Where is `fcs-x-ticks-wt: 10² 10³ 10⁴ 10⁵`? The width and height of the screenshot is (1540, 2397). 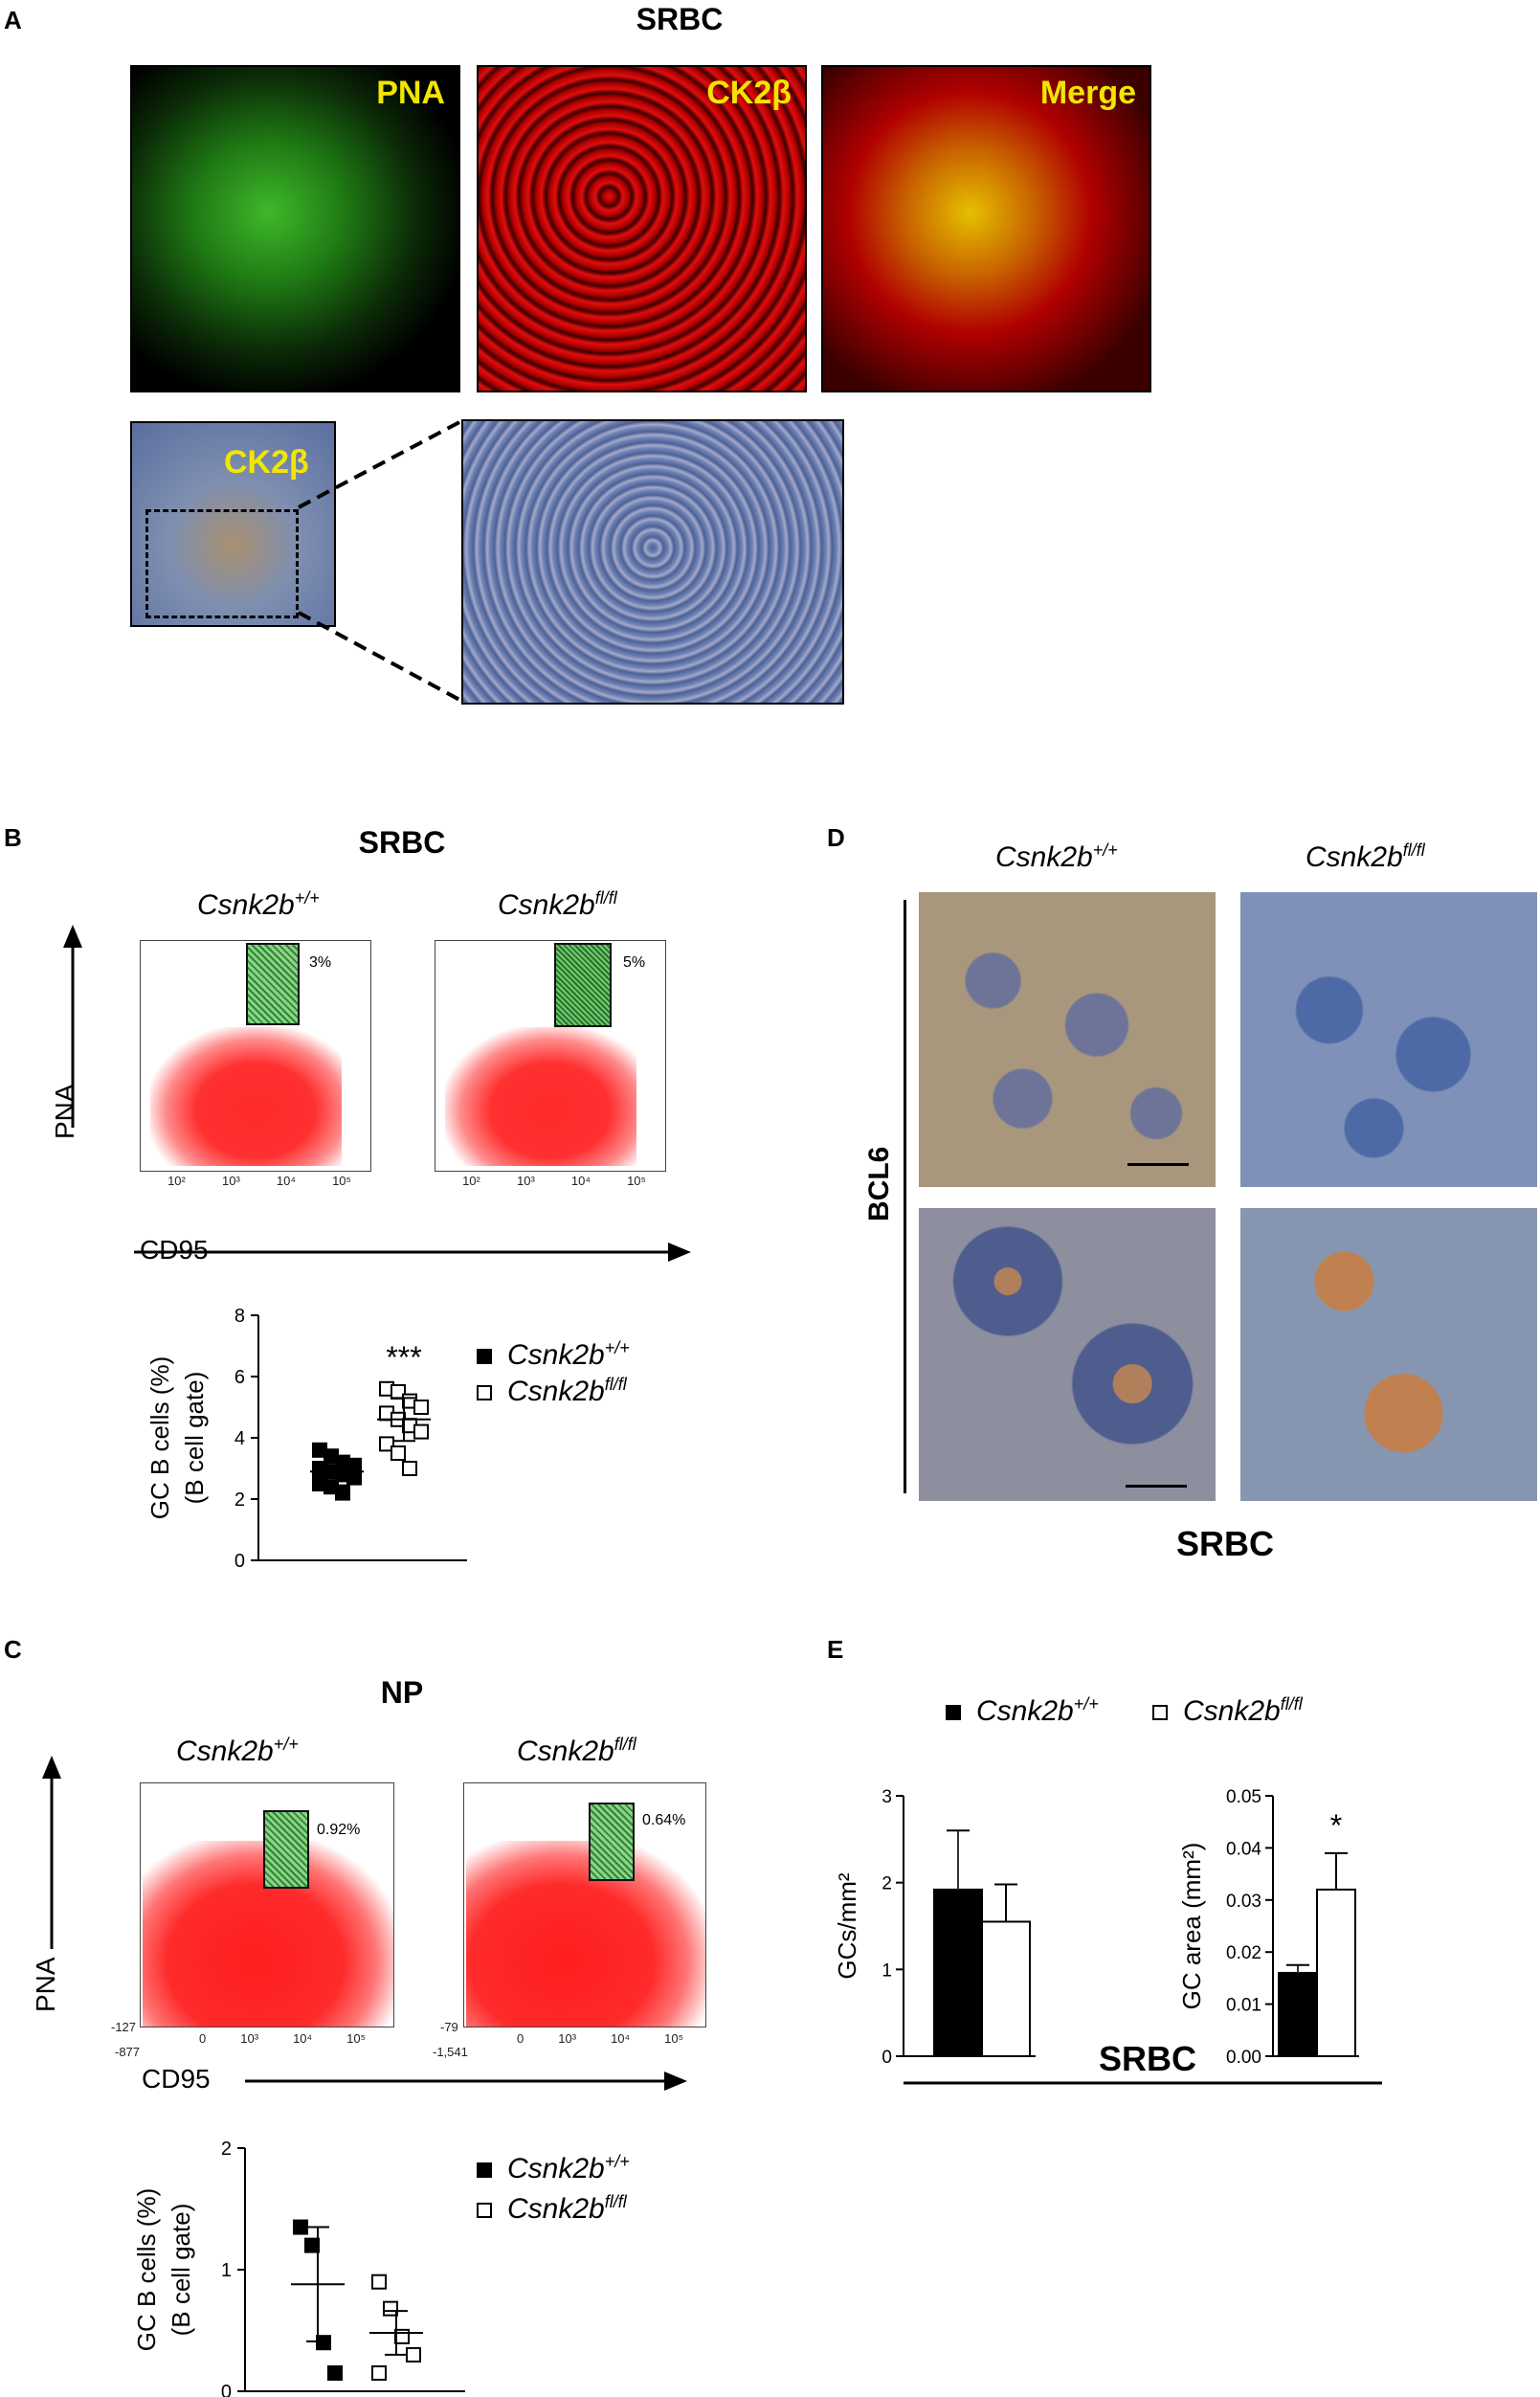
fcs-x-ticks-wt: 10² 10³ 10⁴ 10⁵ is located at coordinates (259, 1181).